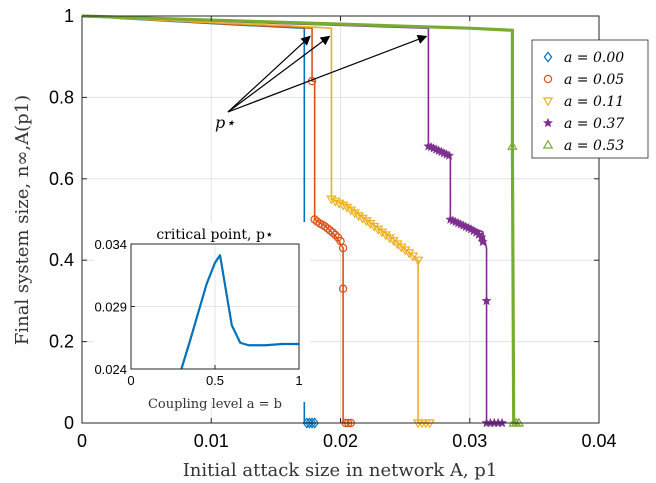  What do you see at coordinates (594, 124) in the screenshot?
I see `legend-label-a-0-37: a = 0.37` at bounding box center [594, 124].